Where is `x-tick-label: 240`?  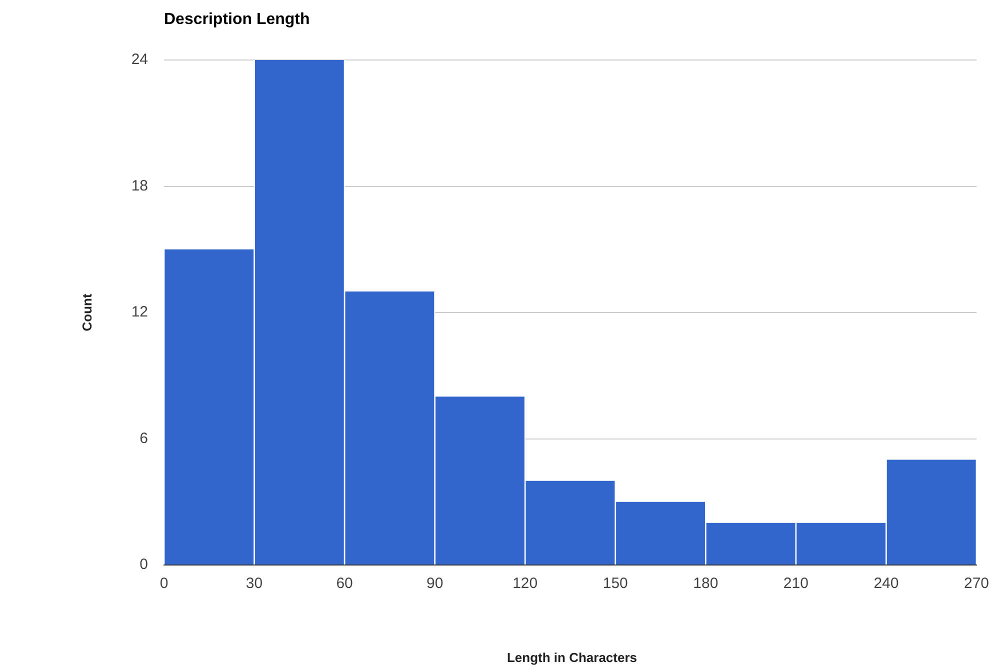
x-tick-label: 240 is located at coordinates (886, 583).